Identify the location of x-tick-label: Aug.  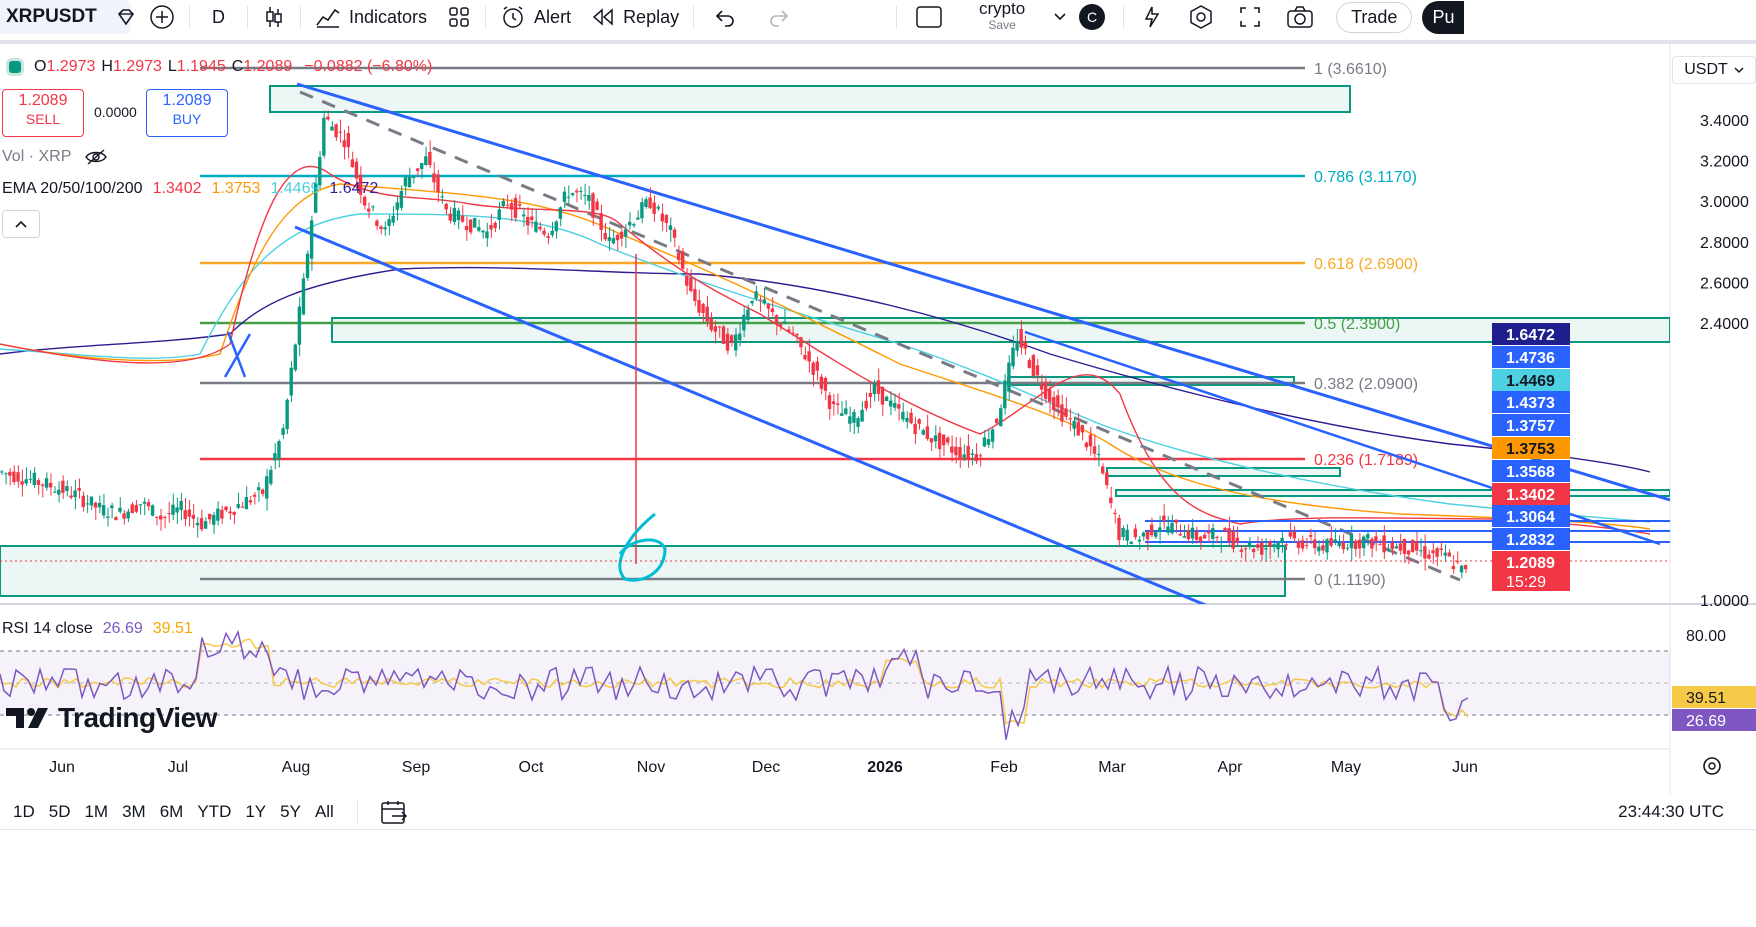
(296, 767).